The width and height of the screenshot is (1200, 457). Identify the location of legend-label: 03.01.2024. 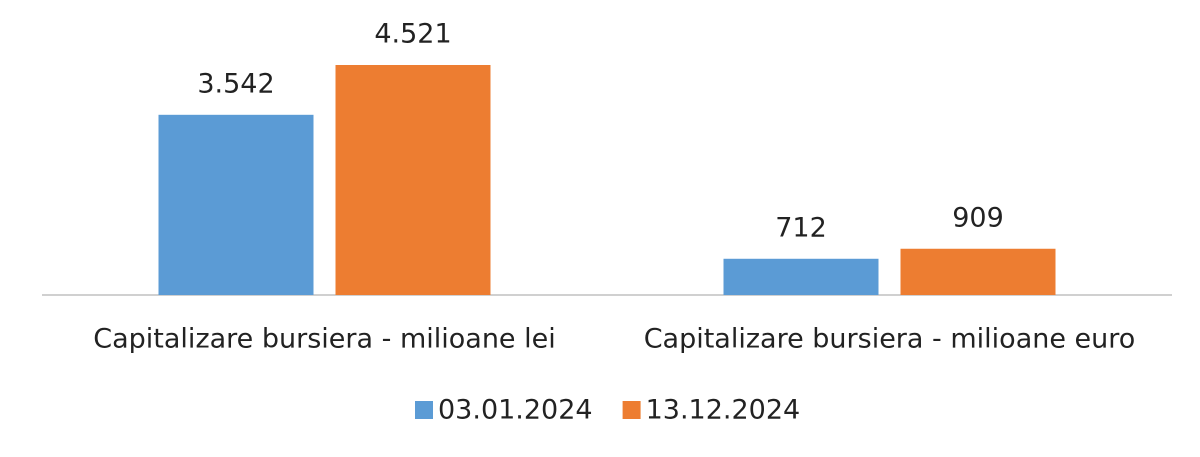
(515, 410).